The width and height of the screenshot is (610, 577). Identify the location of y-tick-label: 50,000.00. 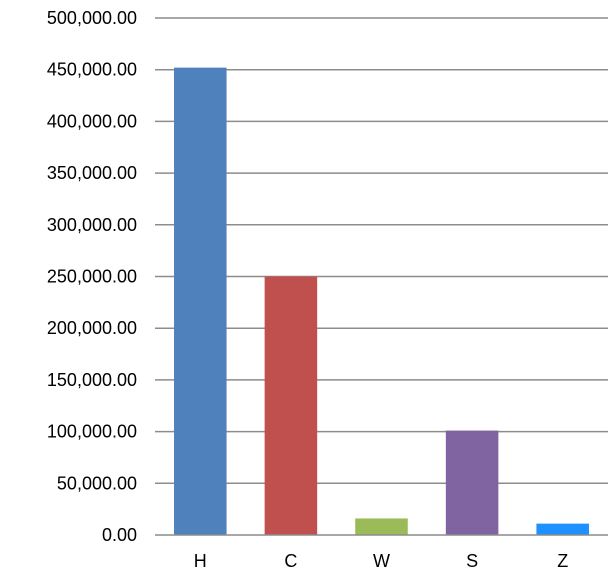
(97, 483).